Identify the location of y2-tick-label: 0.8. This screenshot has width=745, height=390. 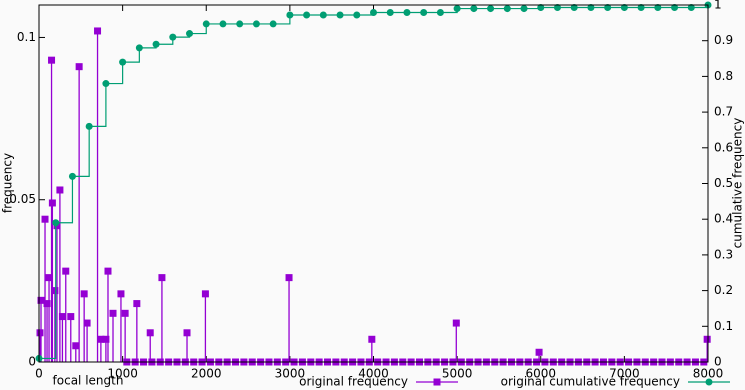
(723, 76).